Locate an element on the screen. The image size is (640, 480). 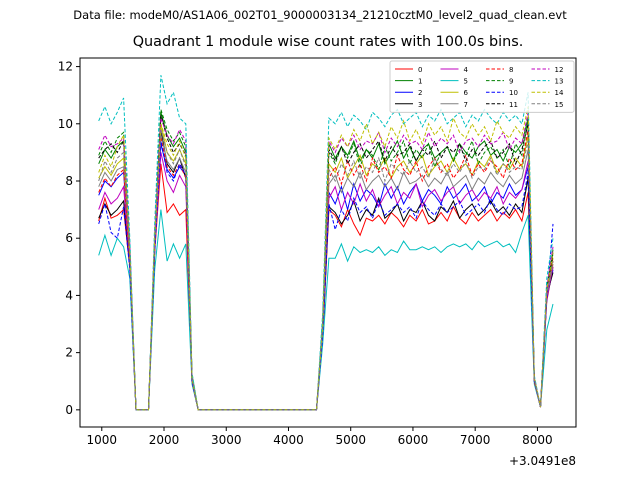
x-tick-label: 7000 is located at coordinates (475, 440).